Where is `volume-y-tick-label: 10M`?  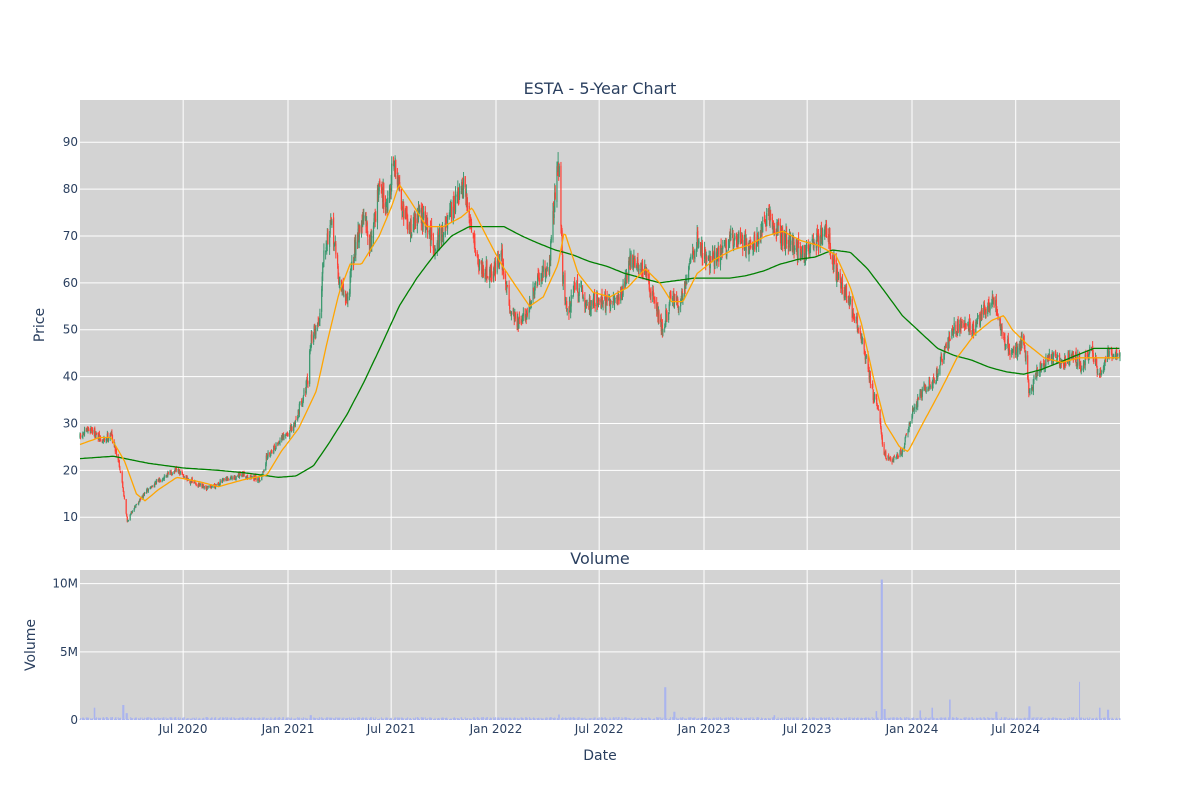
volume-y-tick-label: 10M is located at coordinates (65, 584).